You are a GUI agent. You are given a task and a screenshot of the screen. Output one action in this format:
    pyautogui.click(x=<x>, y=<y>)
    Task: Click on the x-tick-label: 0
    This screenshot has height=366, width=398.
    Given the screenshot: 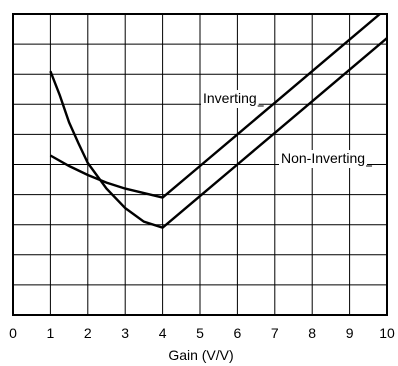 What is the action you would take?
    pyautogui.click(x=13, y=333)
    